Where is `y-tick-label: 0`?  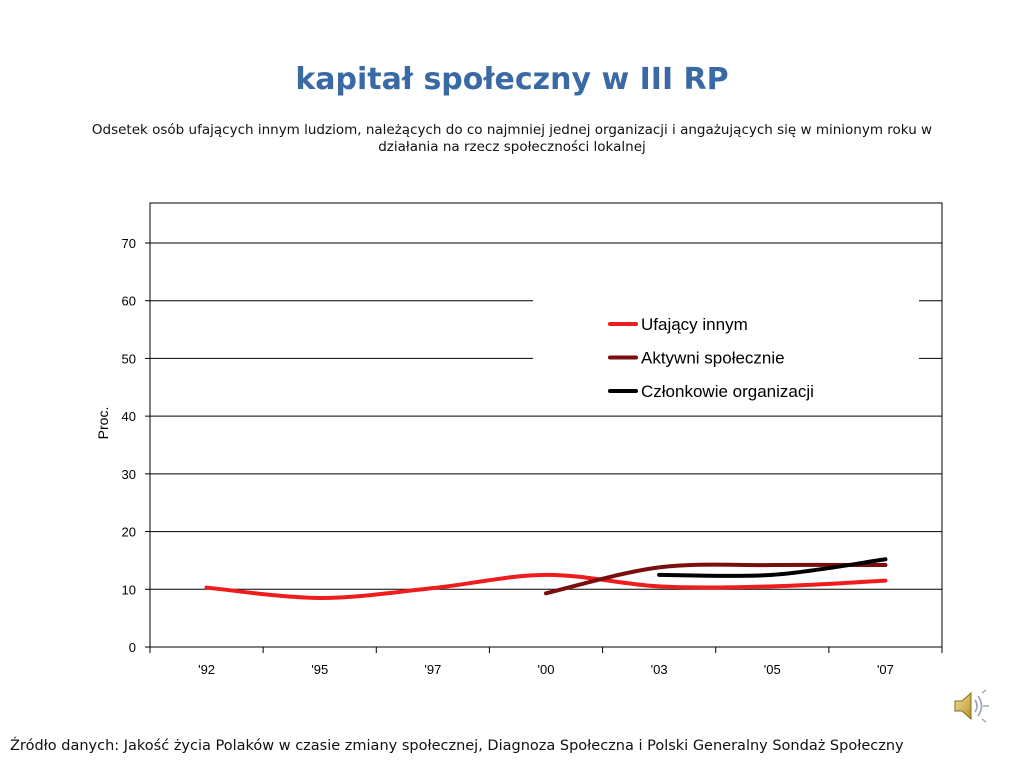
y-tick-label: 0 is located at coordinates (132, 647).